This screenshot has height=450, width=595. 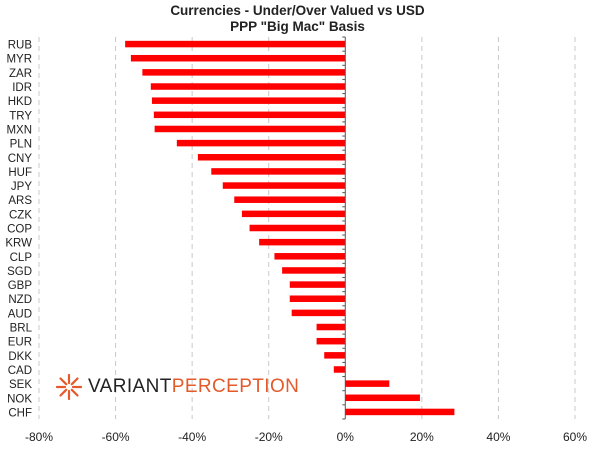 I want to click on bar-cny, so click(x=271, y=157).